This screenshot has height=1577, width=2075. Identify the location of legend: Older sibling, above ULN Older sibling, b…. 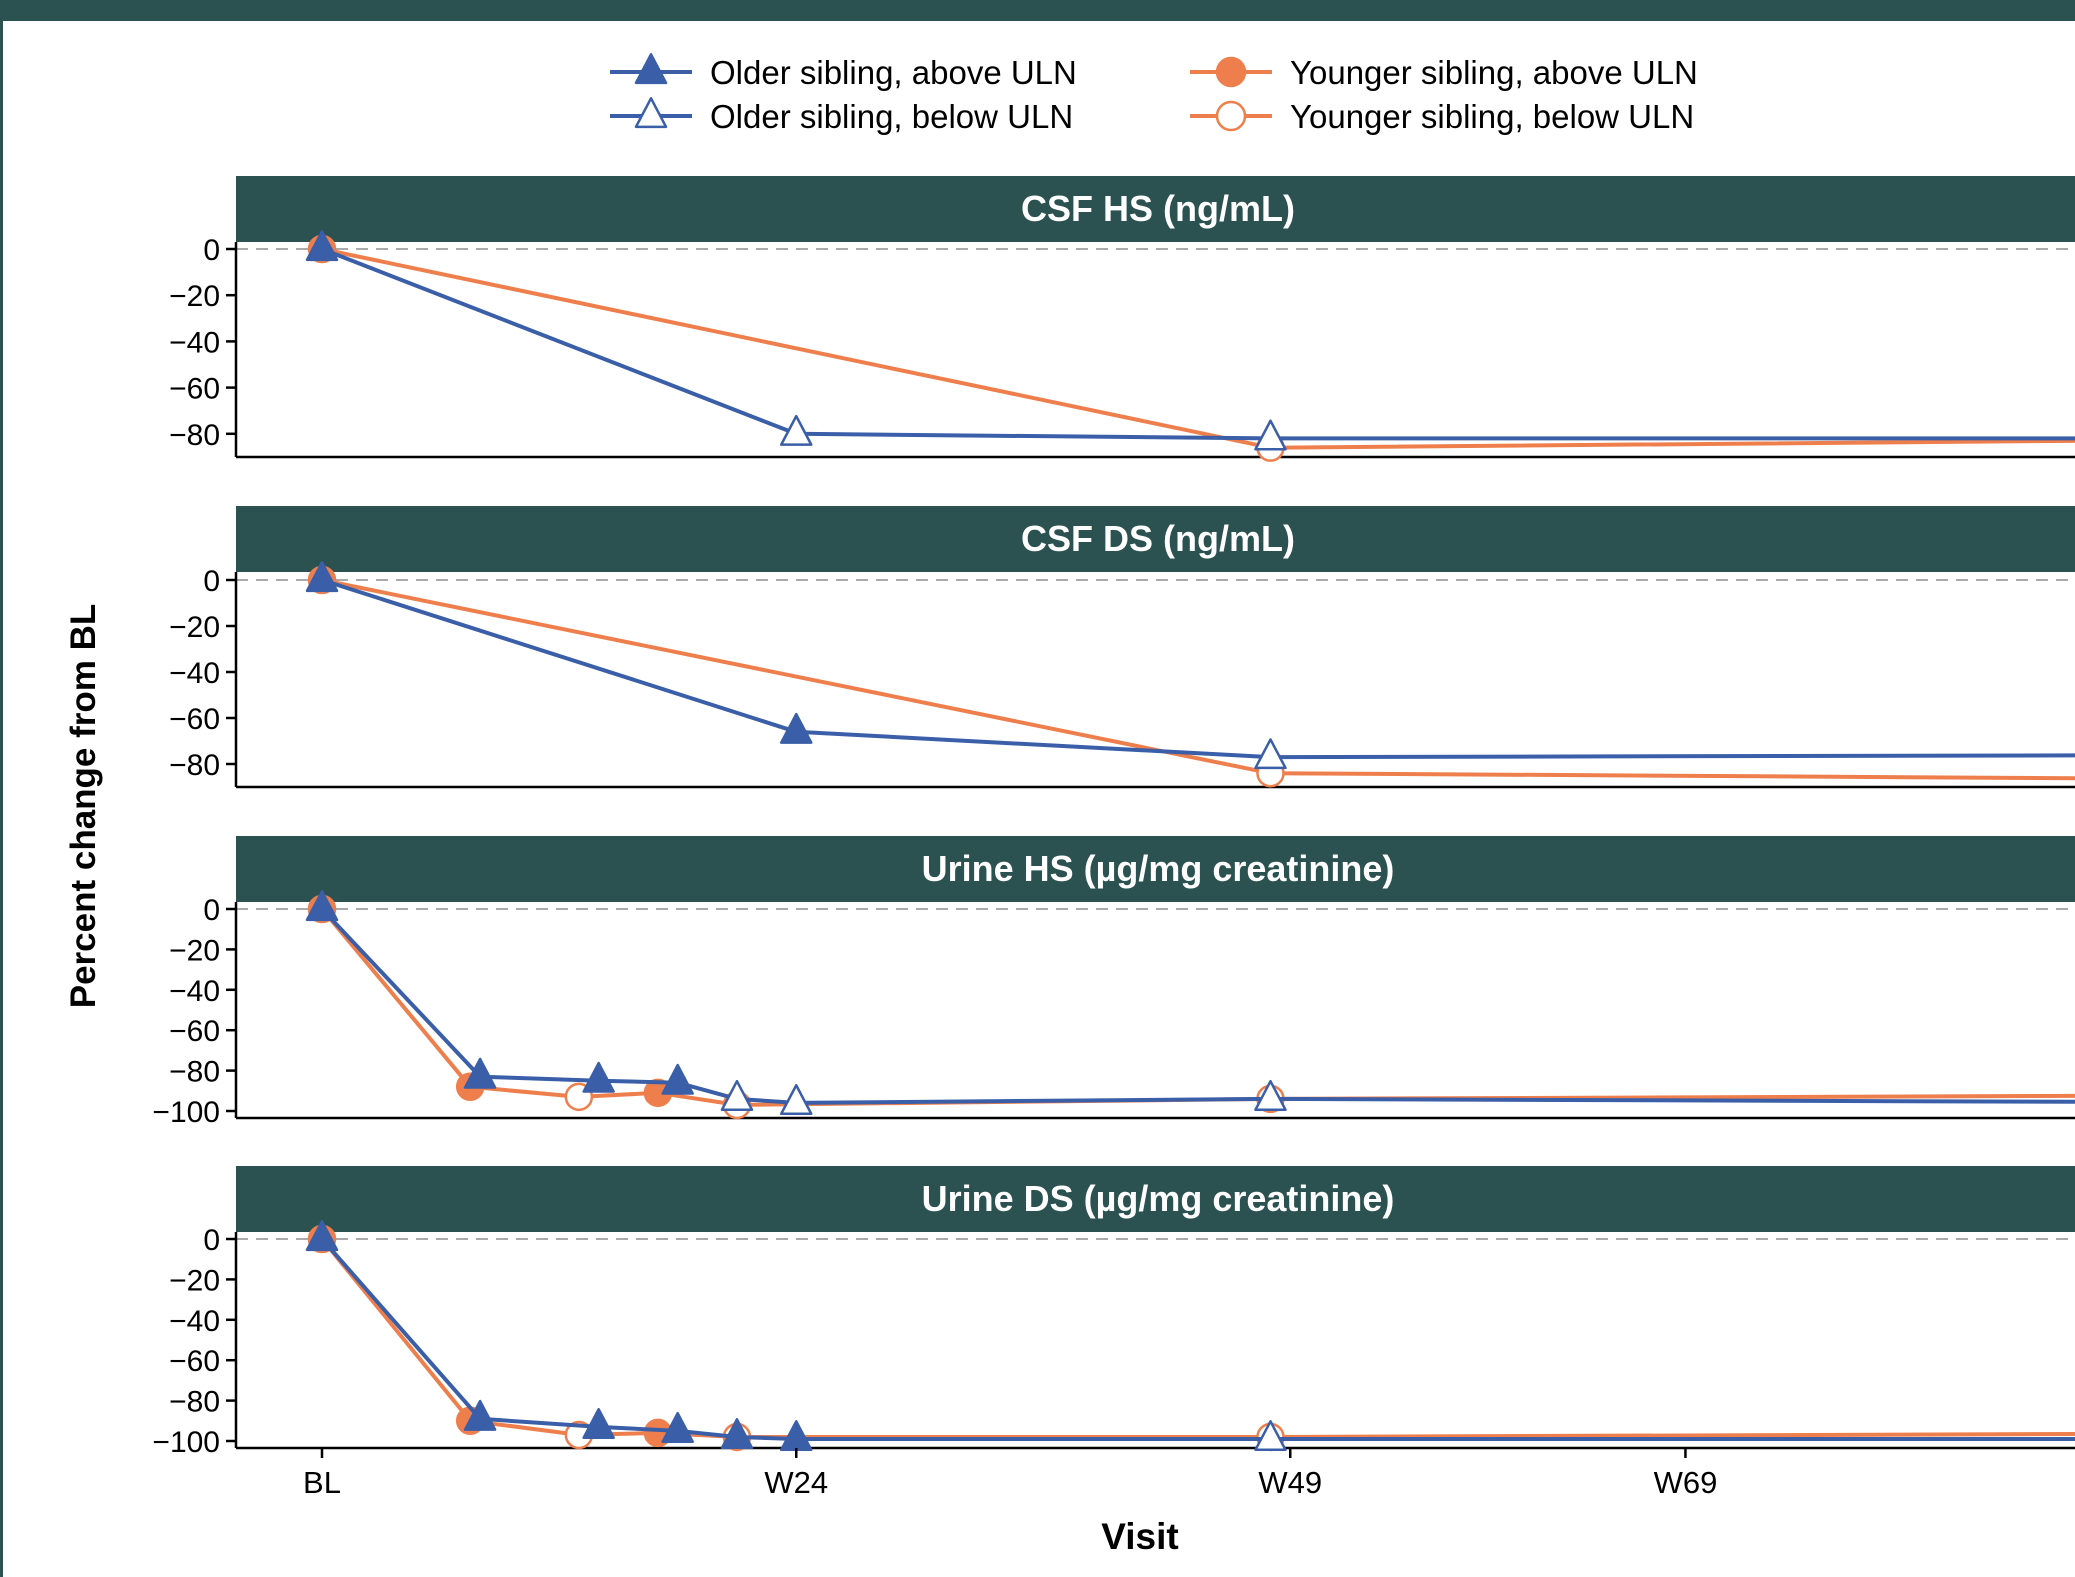
(1154, 94).